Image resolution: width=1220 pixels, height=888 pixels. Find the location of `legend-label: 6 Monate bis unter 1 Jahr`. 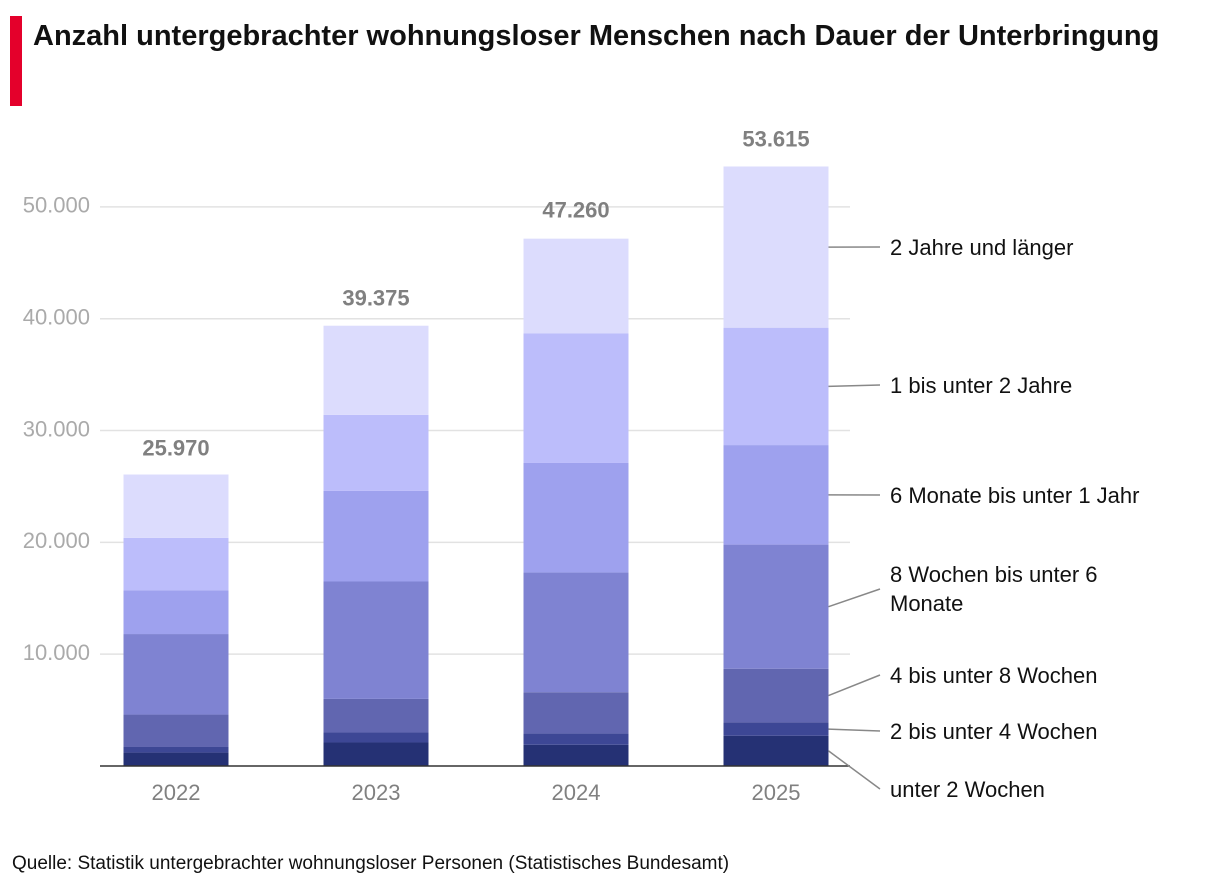

legend-label: 6 Monate bis unter 1 Jahr is located at coordinates (1015, 495).